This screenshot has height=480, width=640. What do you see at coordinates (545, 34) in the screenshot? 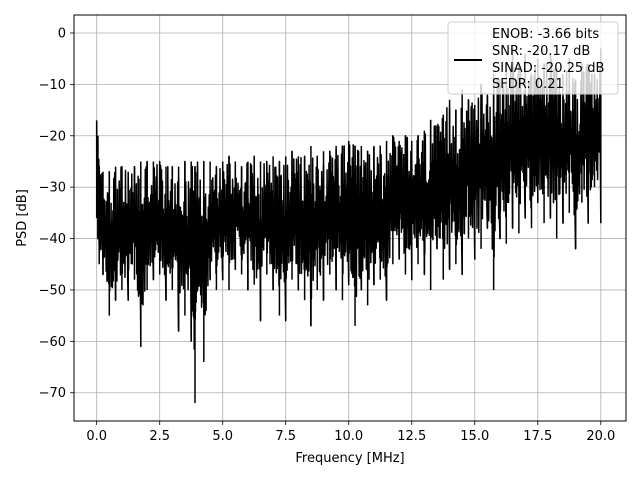
I see `legend-entry-enob: ENOB: -3.66 bits` at bounding box center [545, 34].